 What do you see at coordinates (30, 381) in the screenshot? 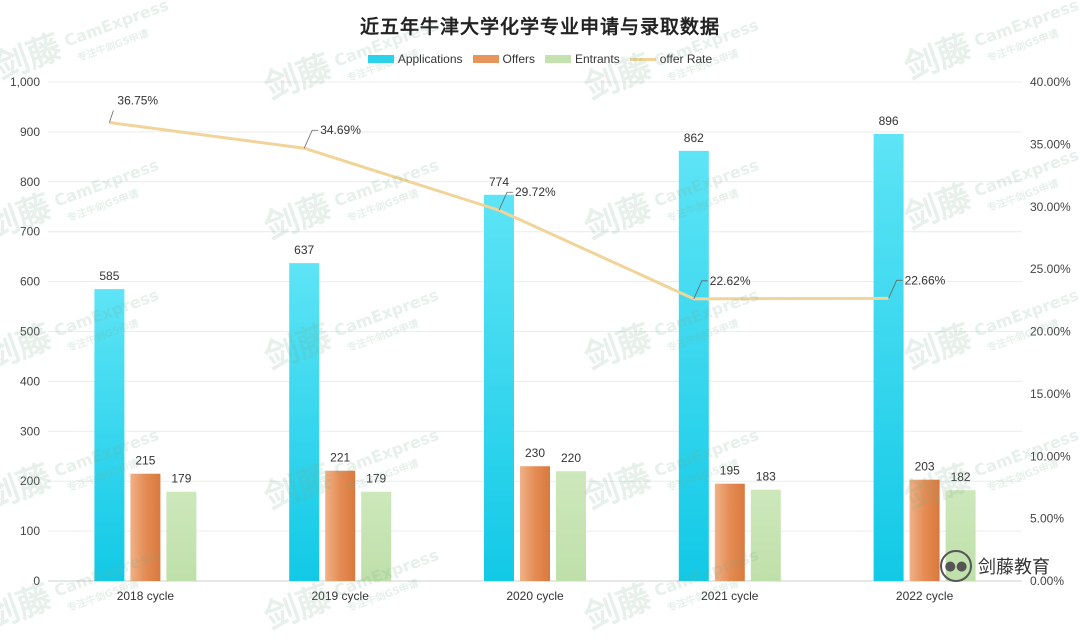
I see `y-left-tick-label: 400` at bounding box center [30, 381].